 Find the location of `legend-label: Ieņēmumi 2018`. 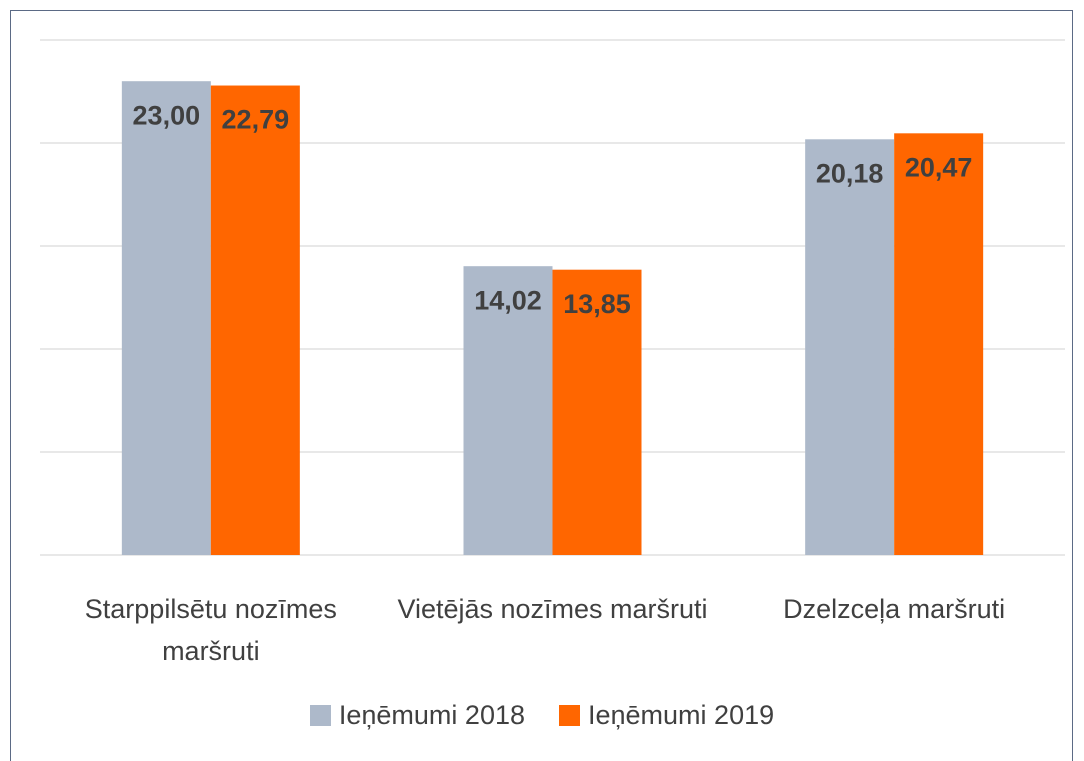

legend-label: Ieņēmumi 2018 is located at coordinates (431, 715).